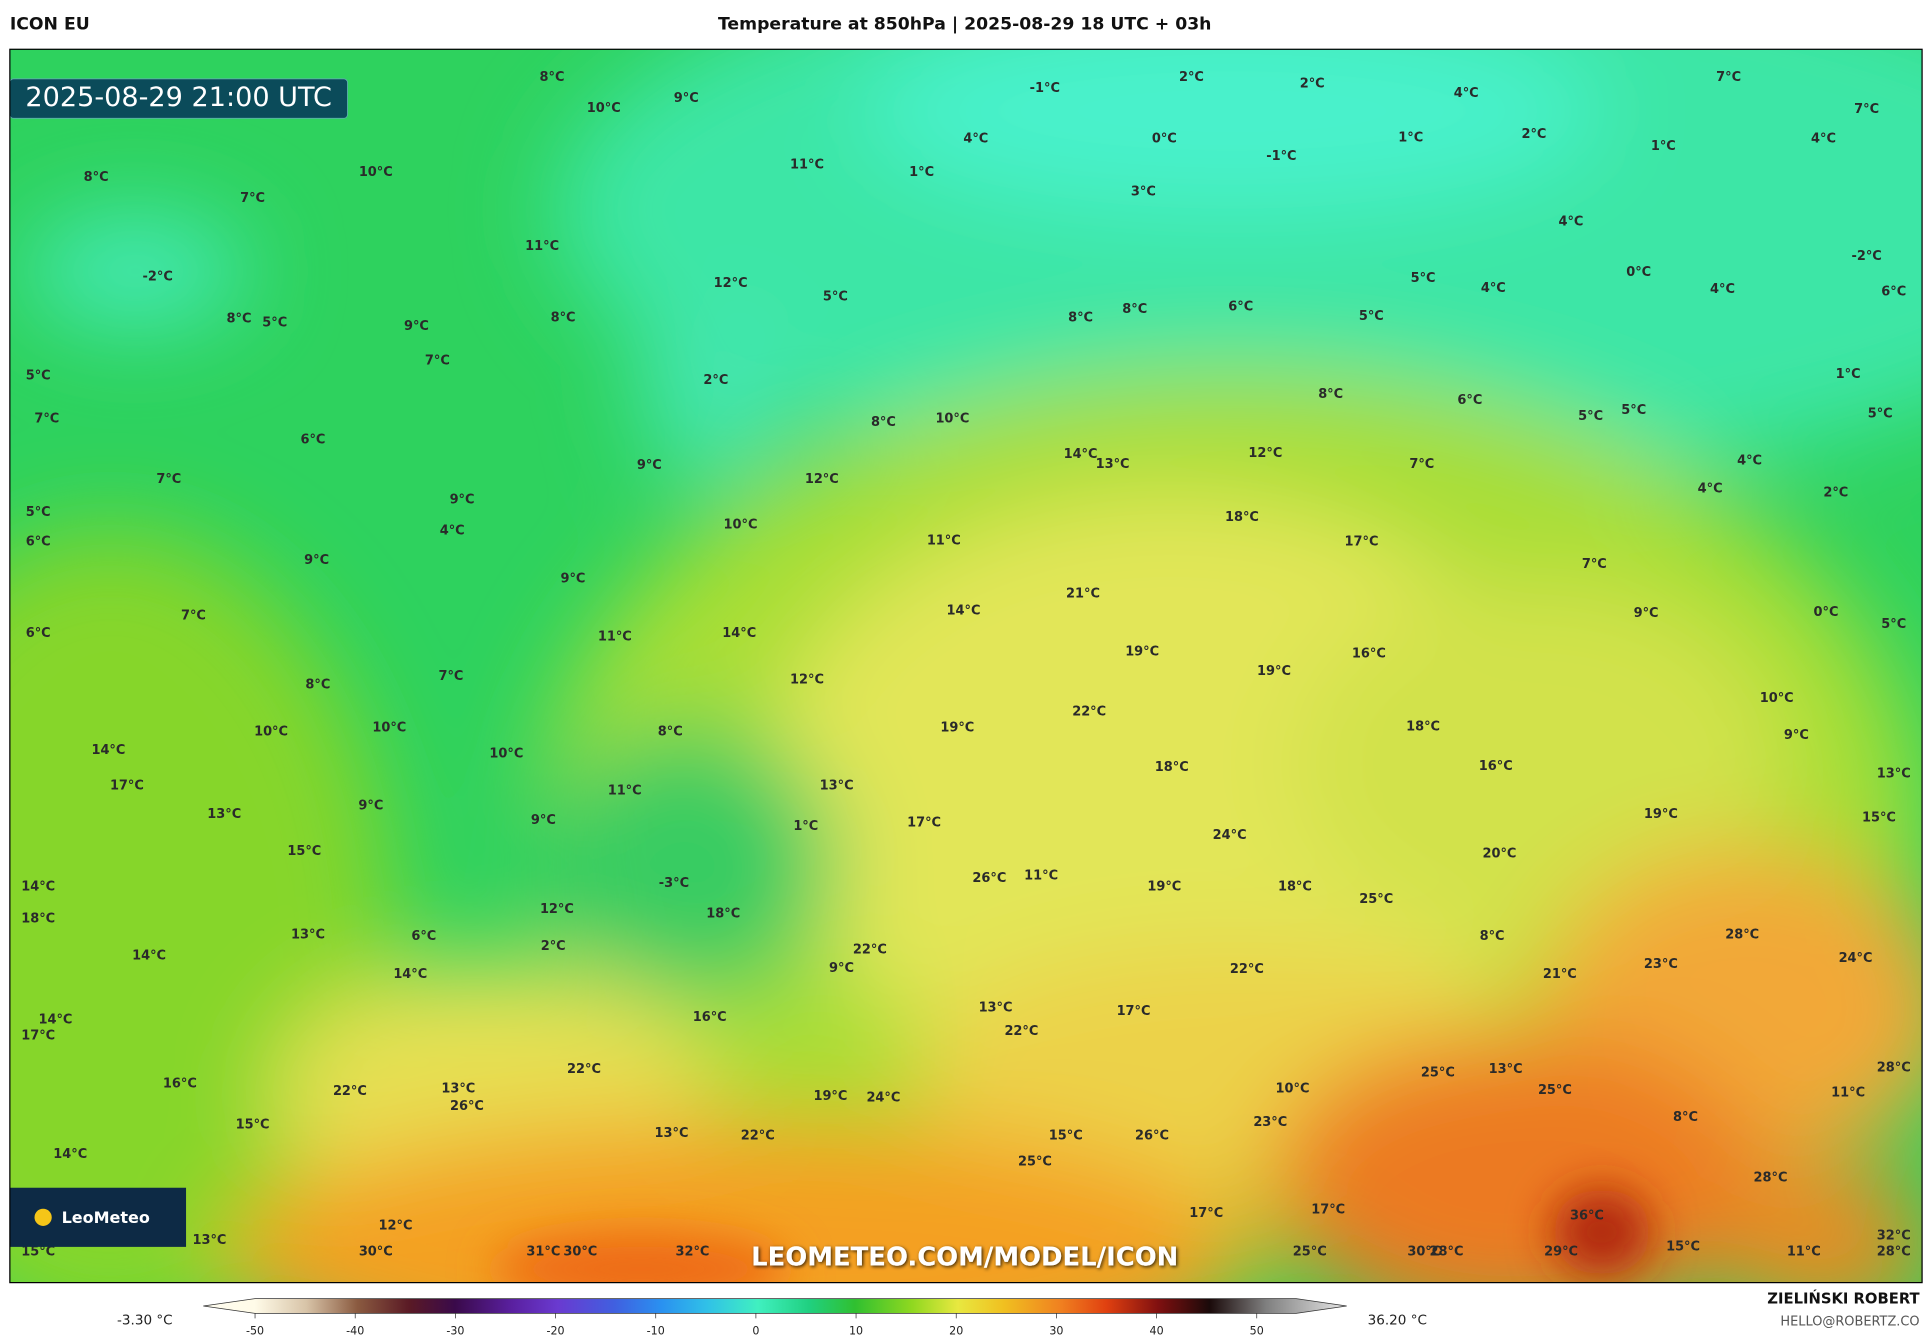  Describe the element at coordinates (1866, 256) in the screenshot. I see `temperature-label: -2°C` at that location.